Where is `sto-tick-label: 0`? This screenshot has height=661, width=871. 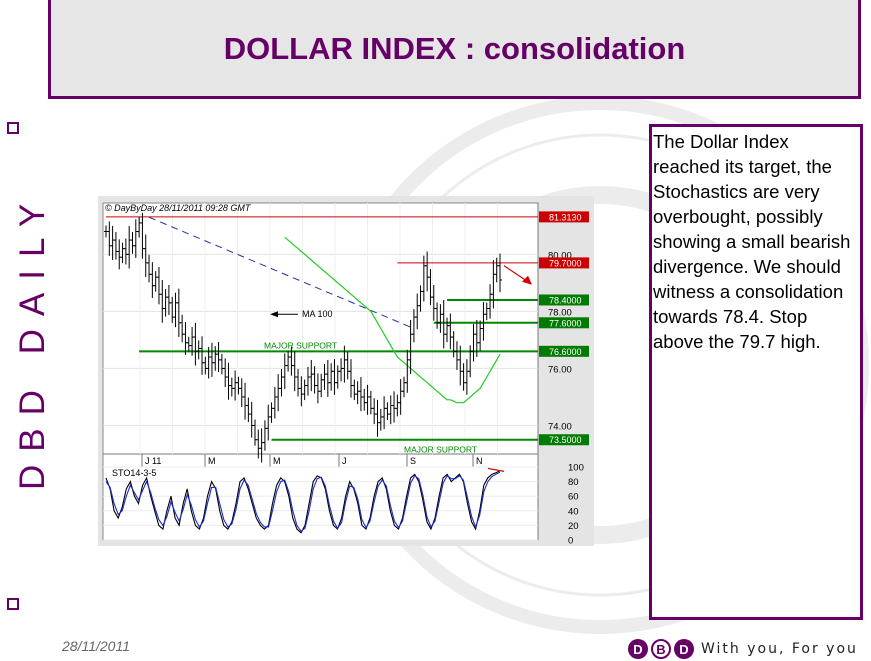 sto-tick-label: 0 is located at coordinates (570, 541).